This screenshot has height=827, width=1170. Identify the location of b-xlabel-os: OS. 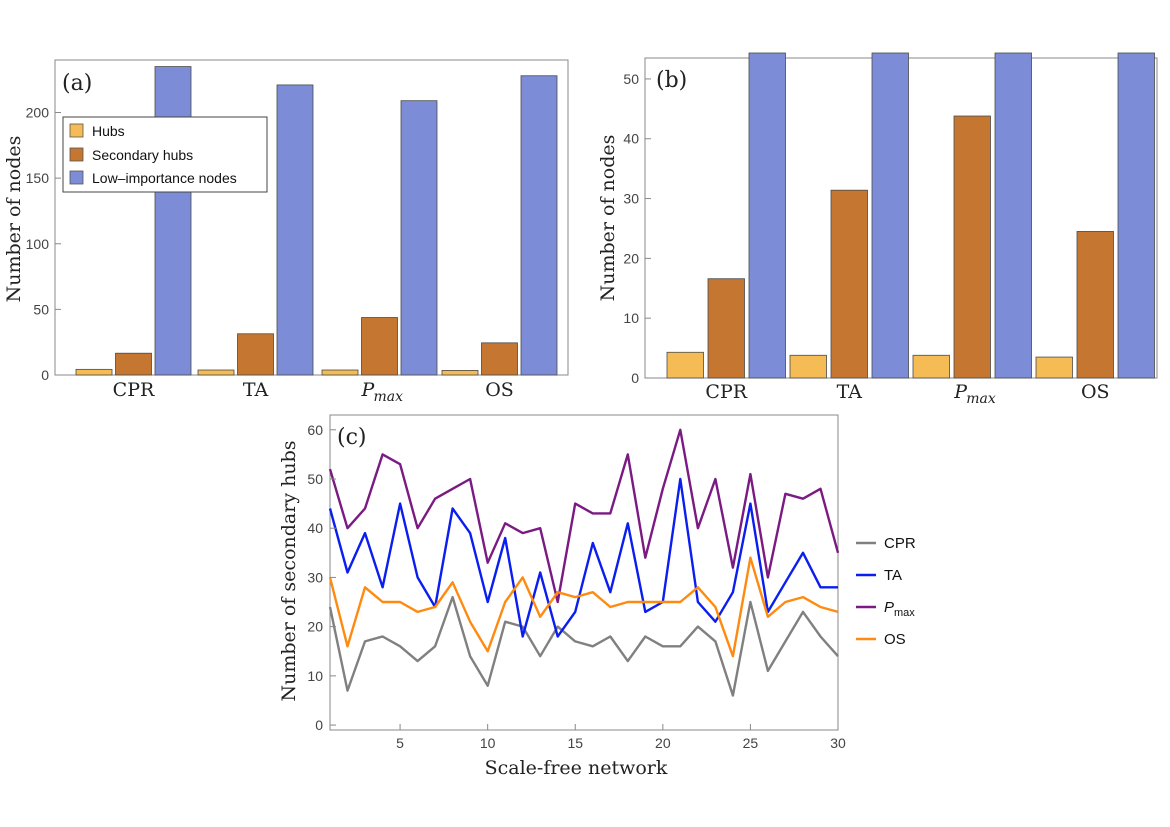
(1095, 392).